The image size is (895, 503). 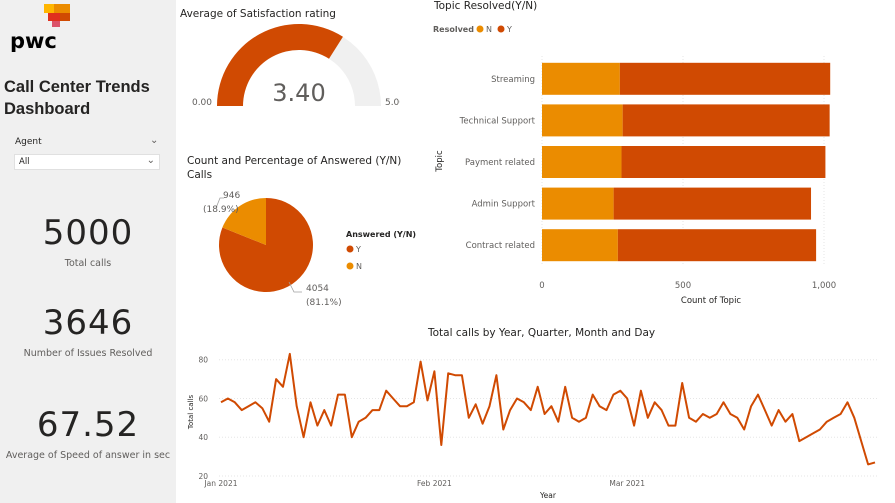 What do you see at coordinates (453, 29) in the screenshot?
I see `bar-legend-title: Resolved` at bounding box center [453, 29].